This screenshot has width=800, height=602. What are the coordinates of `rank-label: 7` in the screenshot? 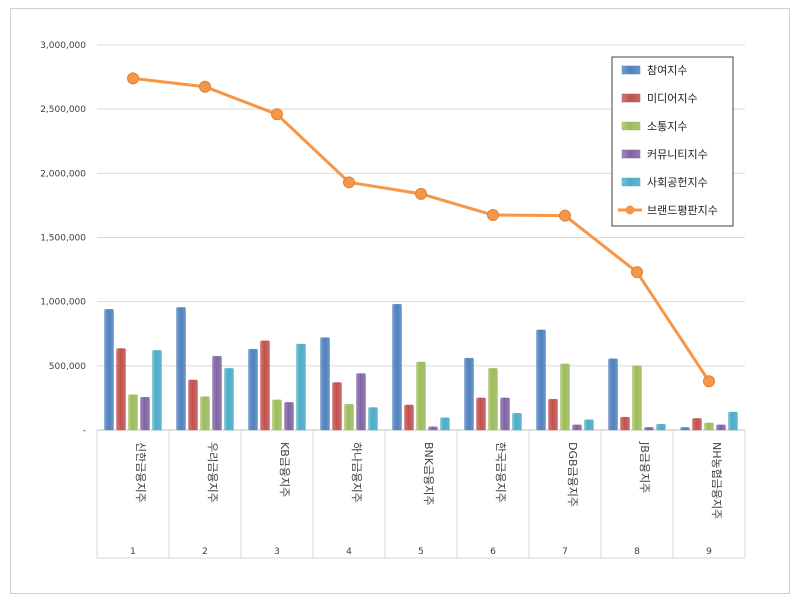 It's located at (565, 552).